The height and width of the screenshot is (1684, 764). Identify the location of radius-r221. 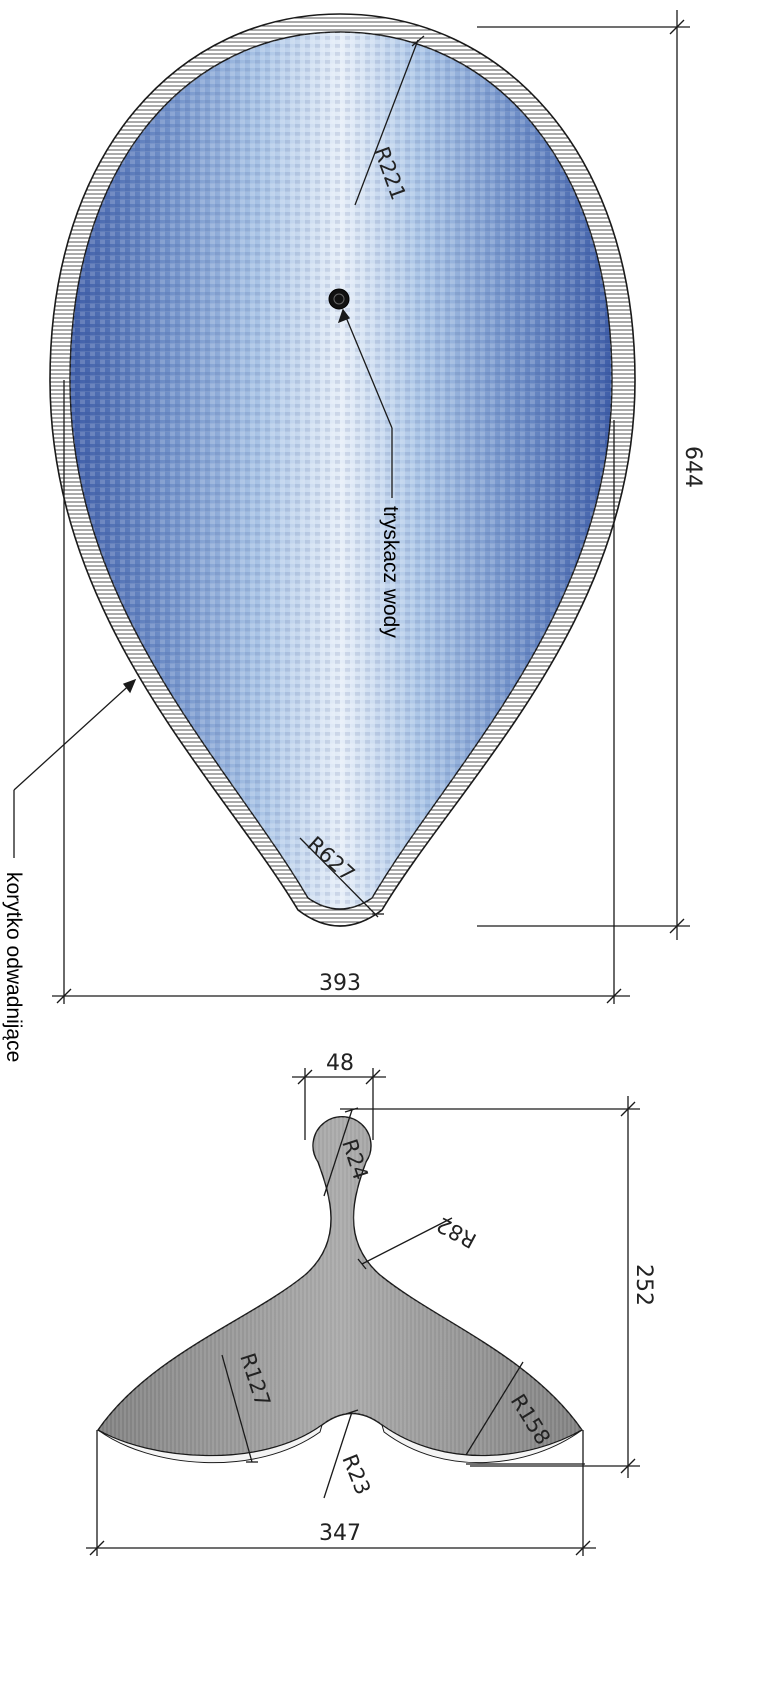
(389, 120).